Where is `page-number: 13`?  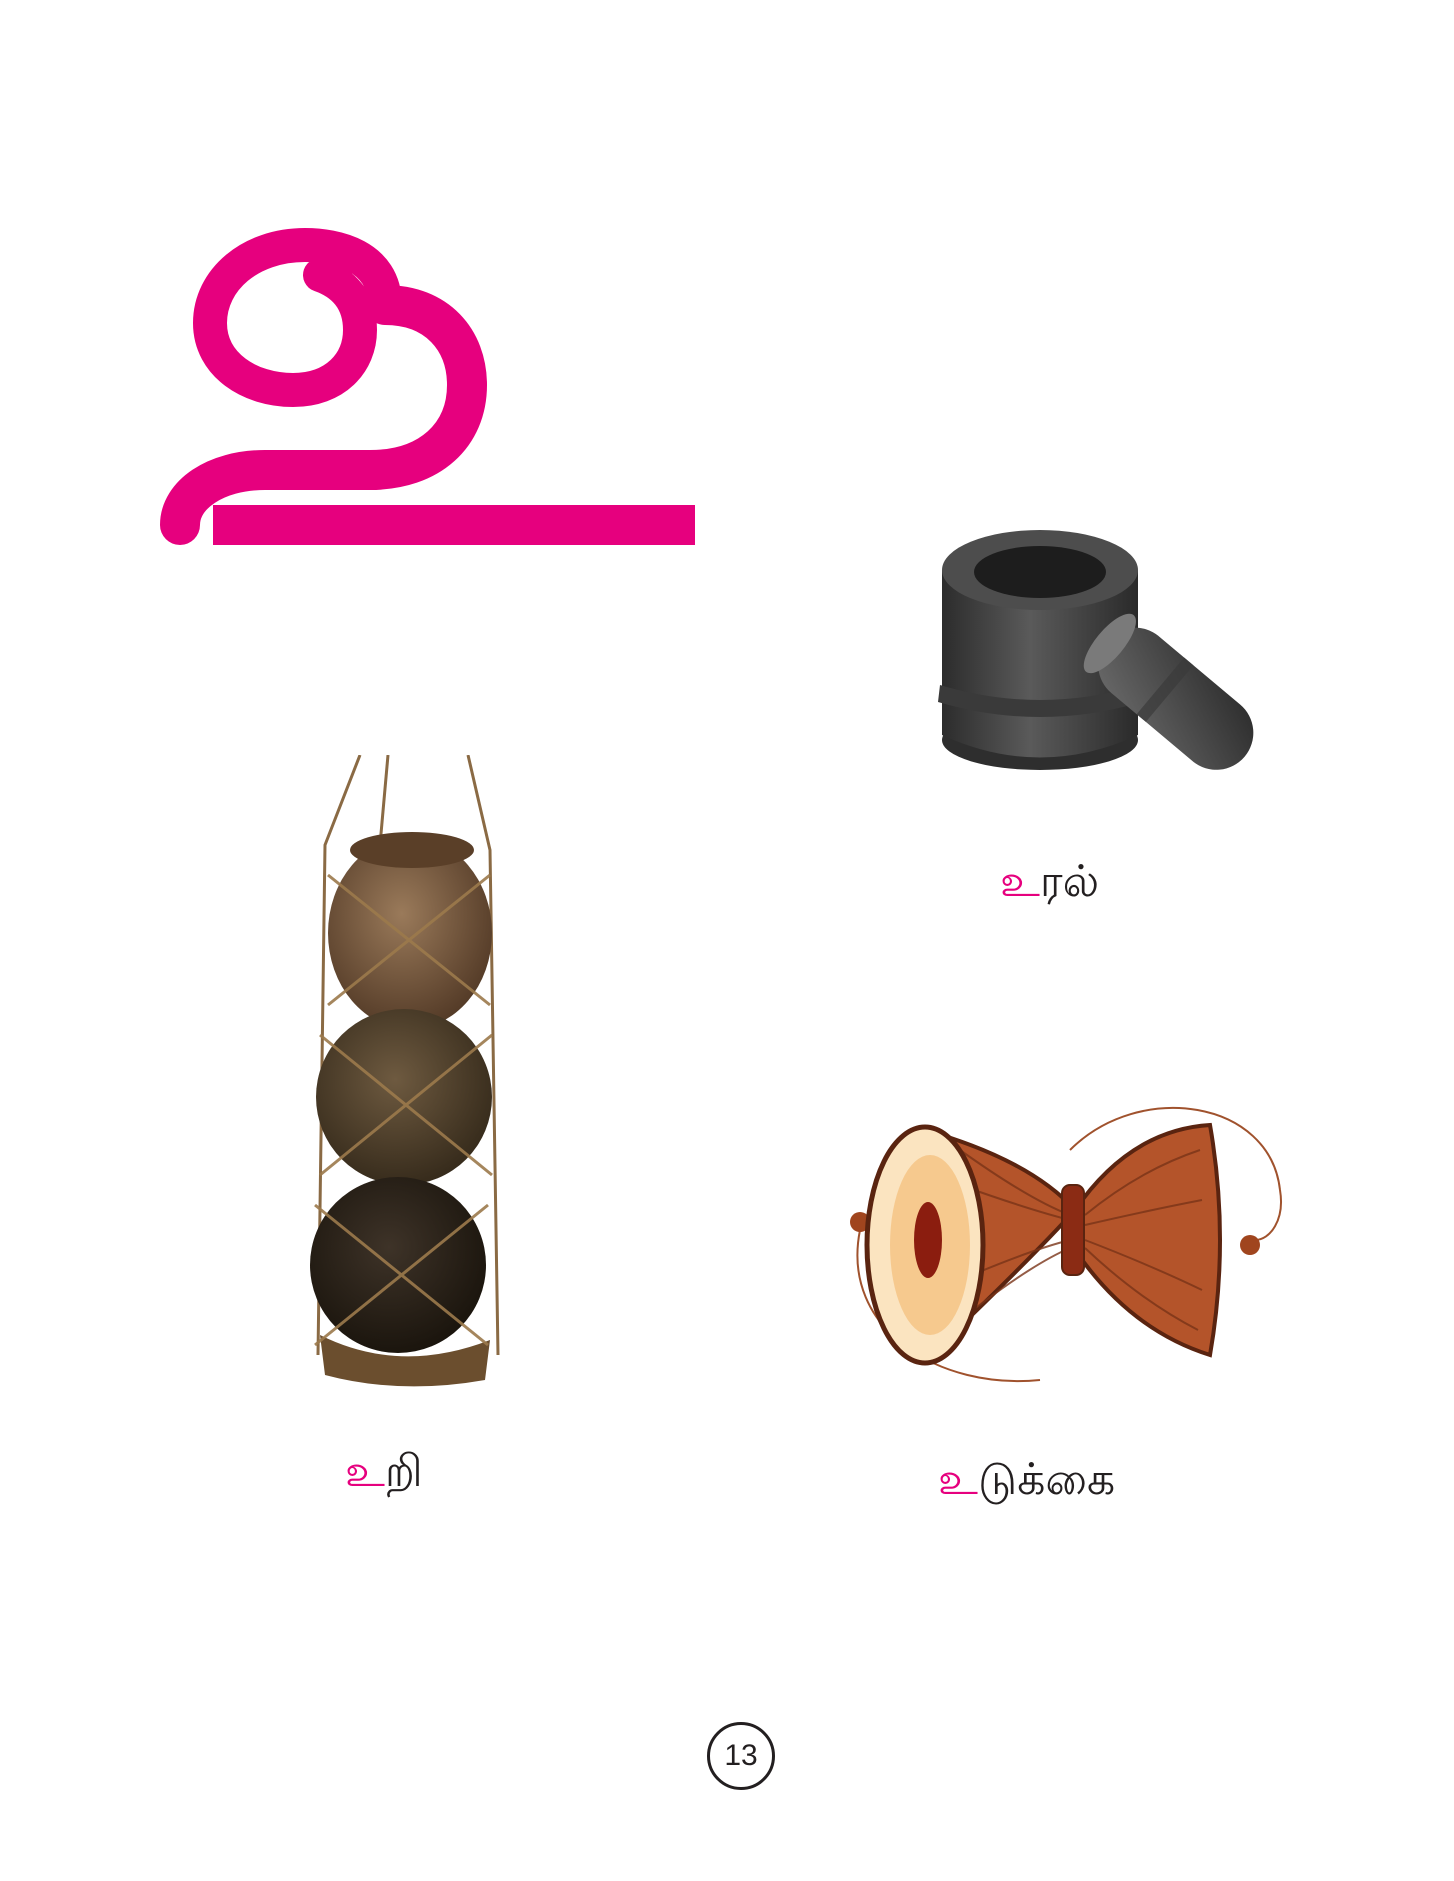 page-number: 13 is located at coordinates (741, 1756).